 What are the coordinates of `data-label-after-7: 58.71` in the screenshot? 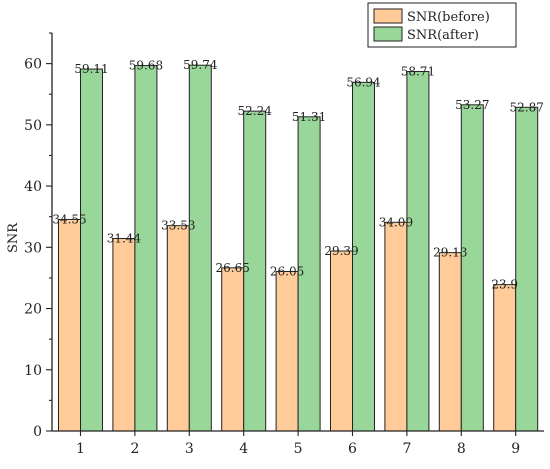 It's located at (418, 72).